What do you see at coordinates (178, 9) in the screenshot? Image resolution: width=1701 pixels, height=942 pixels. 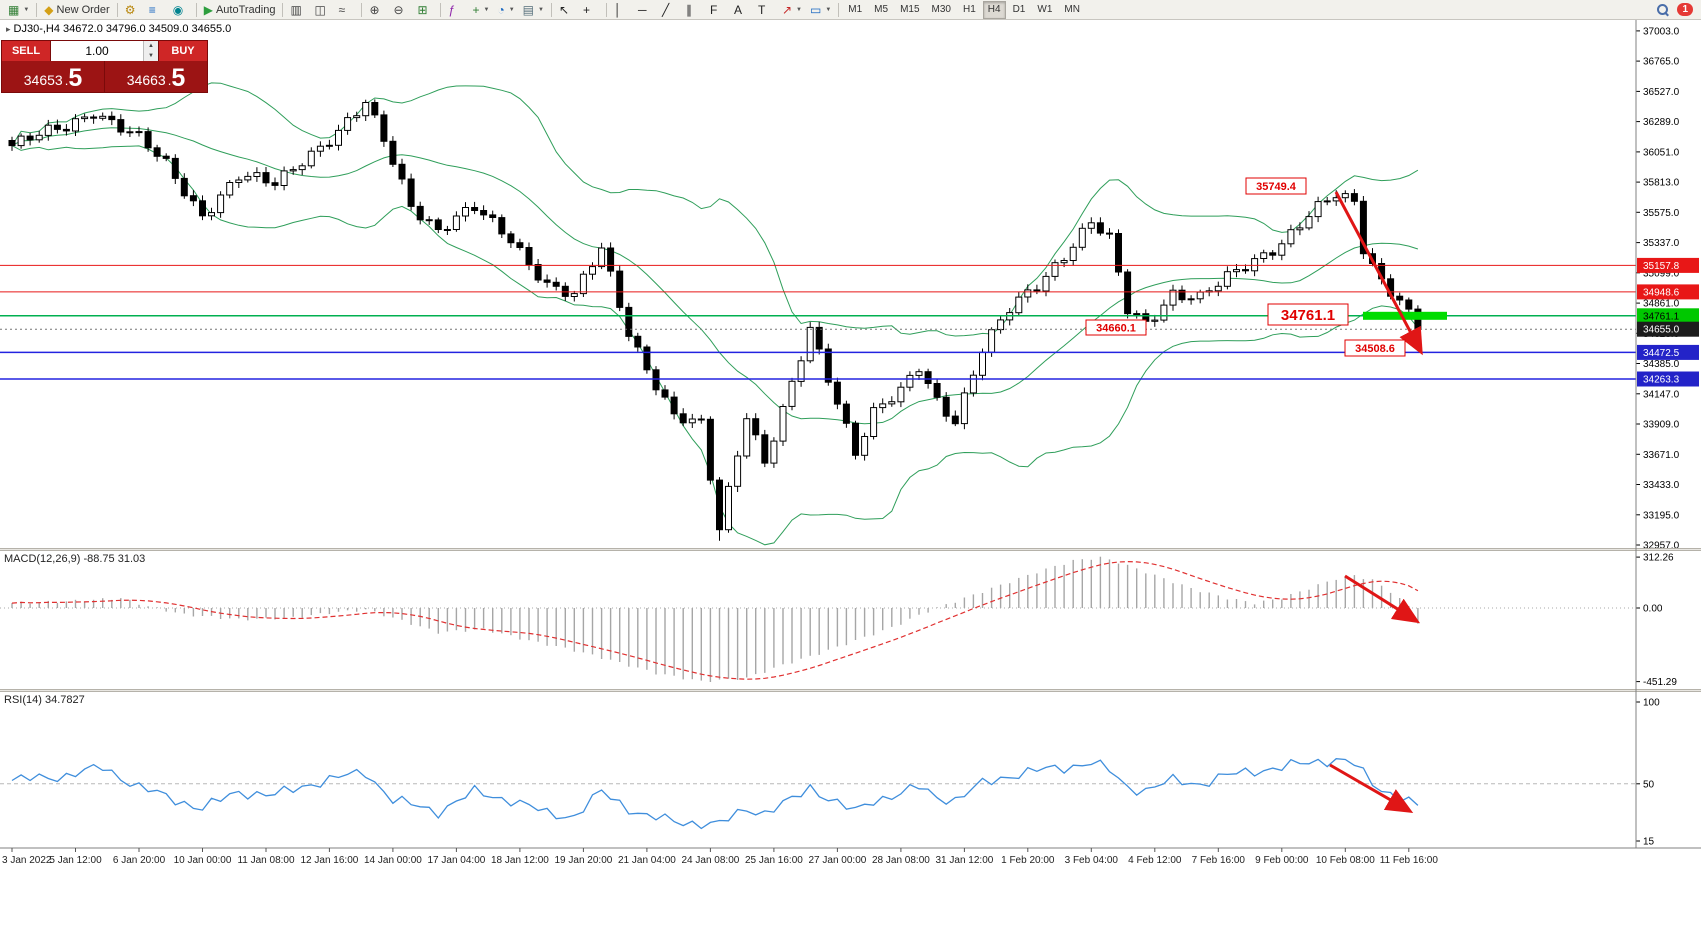 I see `navigator-icon: ◉` at bounding box center [178, 9].